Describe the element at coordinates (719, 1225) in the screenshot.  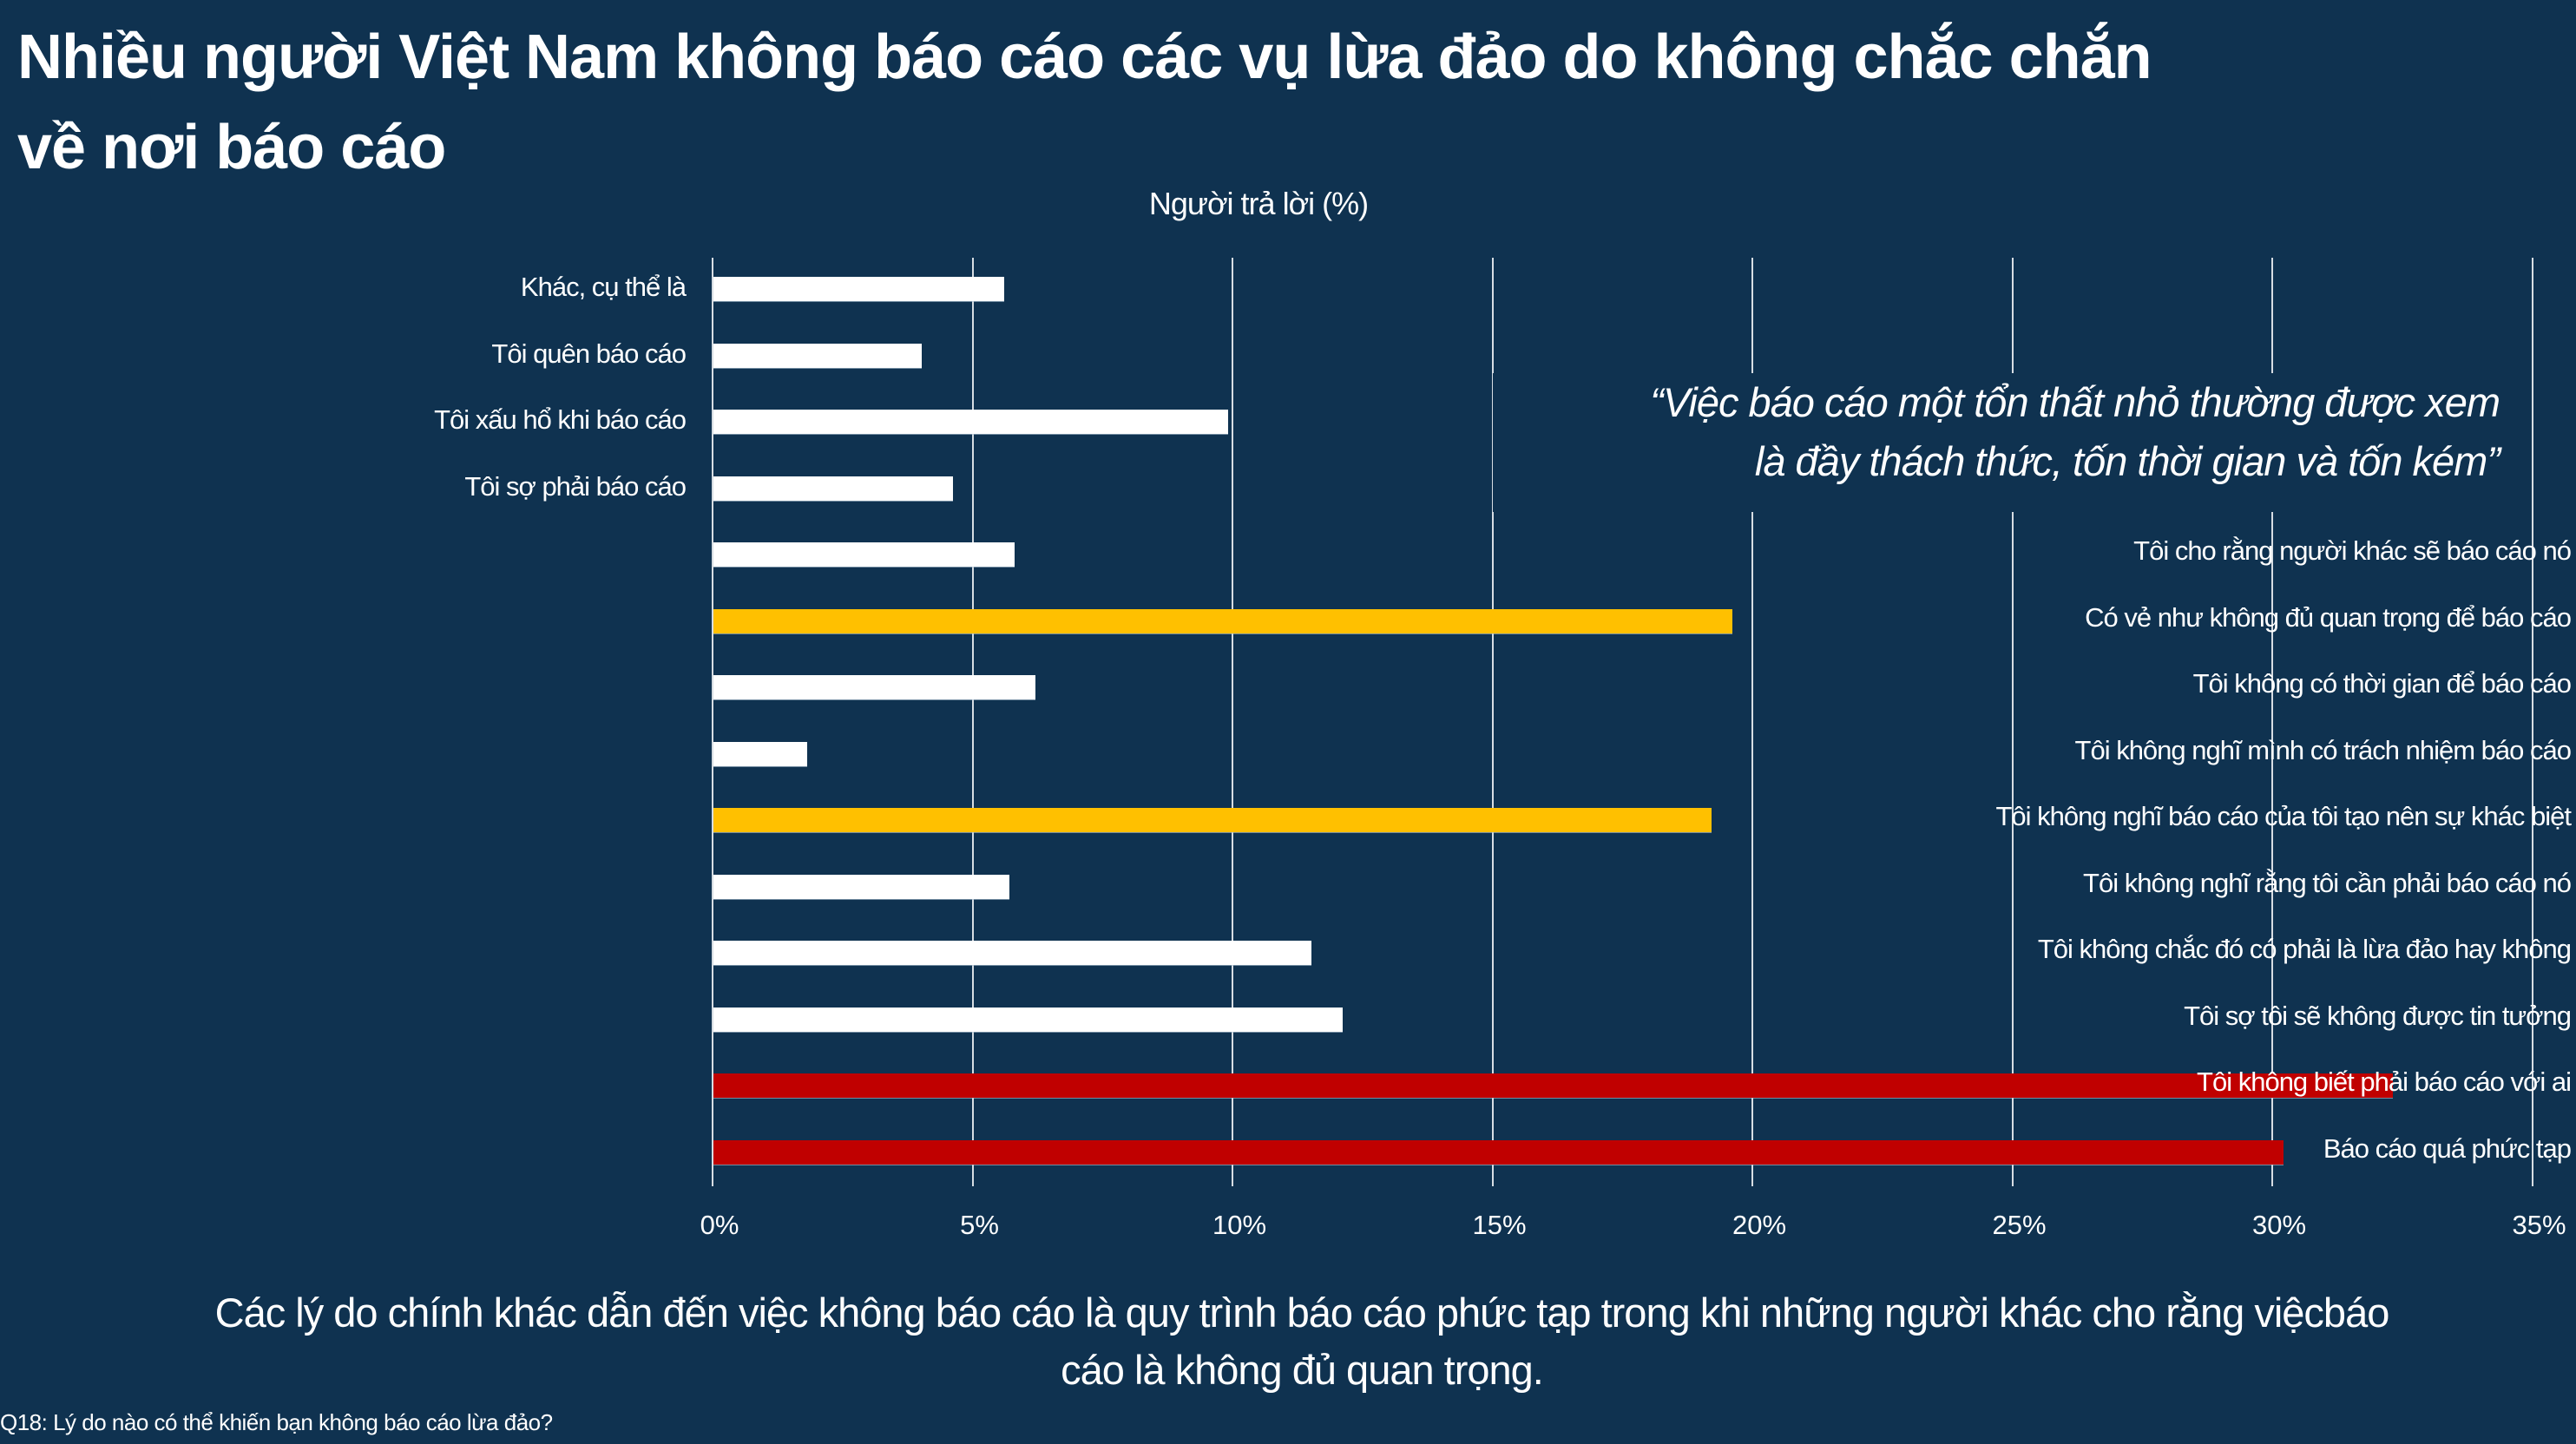
I see `x-tick-label: 0%` at that location.